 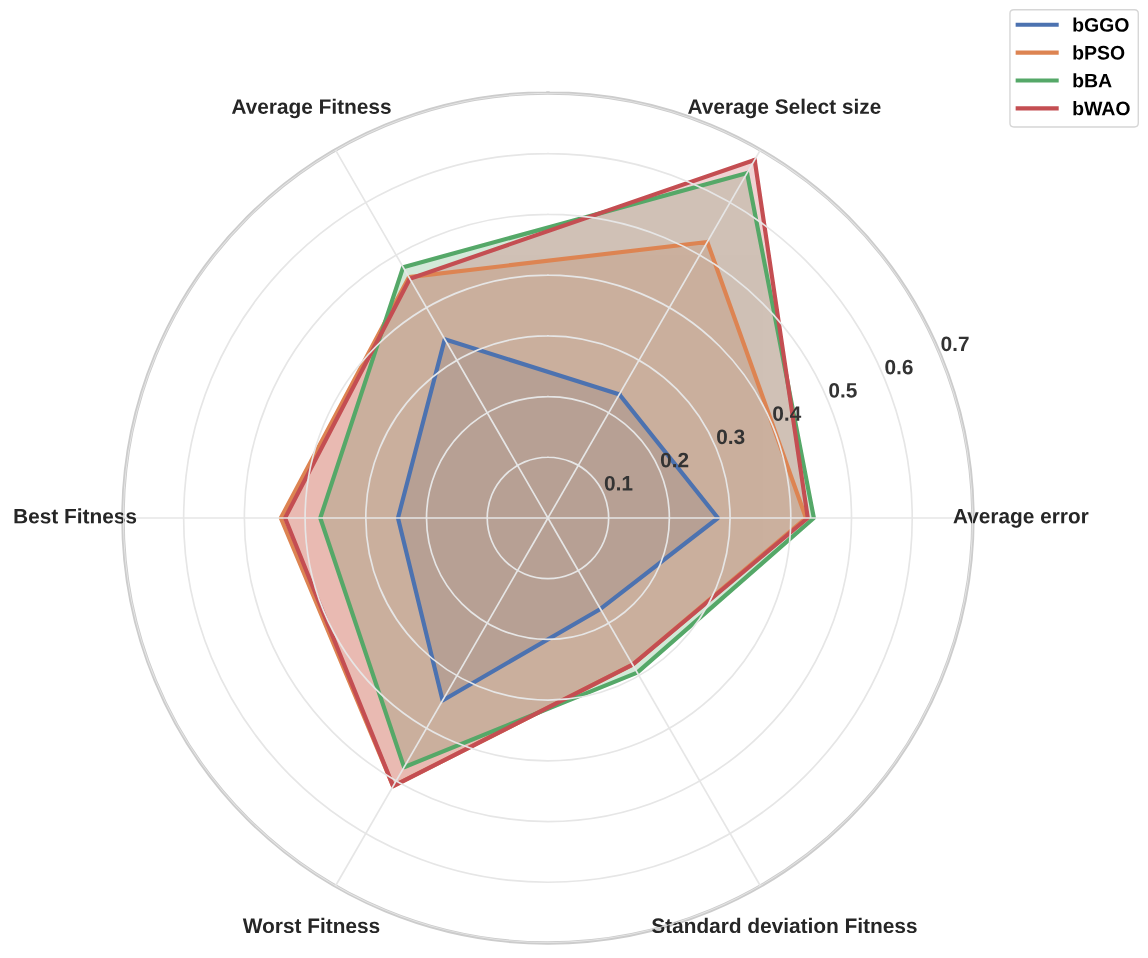 What do you see at coordinates (1092, 80) in the screenshot?
I see `legend-label: bBA` at bounding box center [1092, 80].